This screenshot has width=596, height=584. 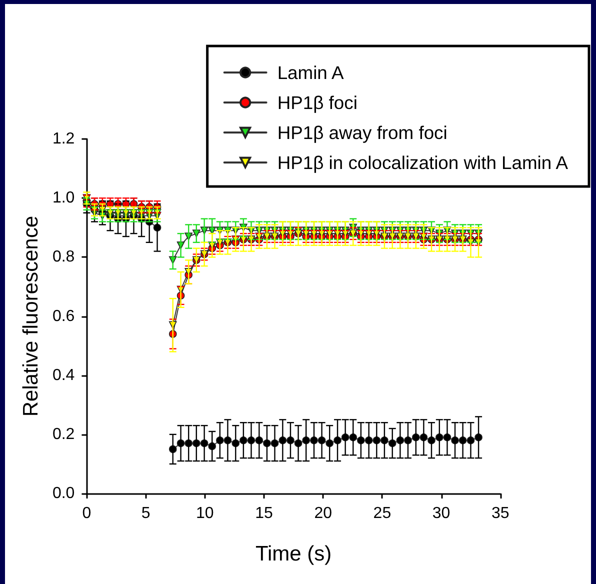 What do you see at coordinates (87, 513) in the screenshot?
I see `x-tick-label: 0` at bounding box center [87, 513].